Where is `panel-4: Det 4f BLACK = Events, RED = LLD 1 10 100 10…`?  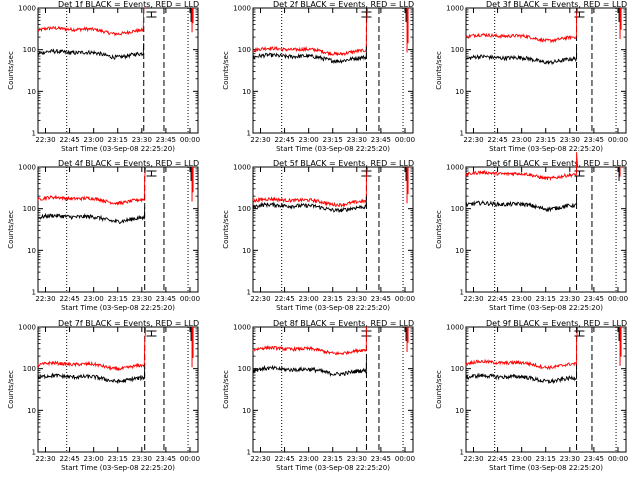 panel-4: Det 4f BLACK = Events, RED = LLD 1 10 100 10… is located at coordinates (103, 235).